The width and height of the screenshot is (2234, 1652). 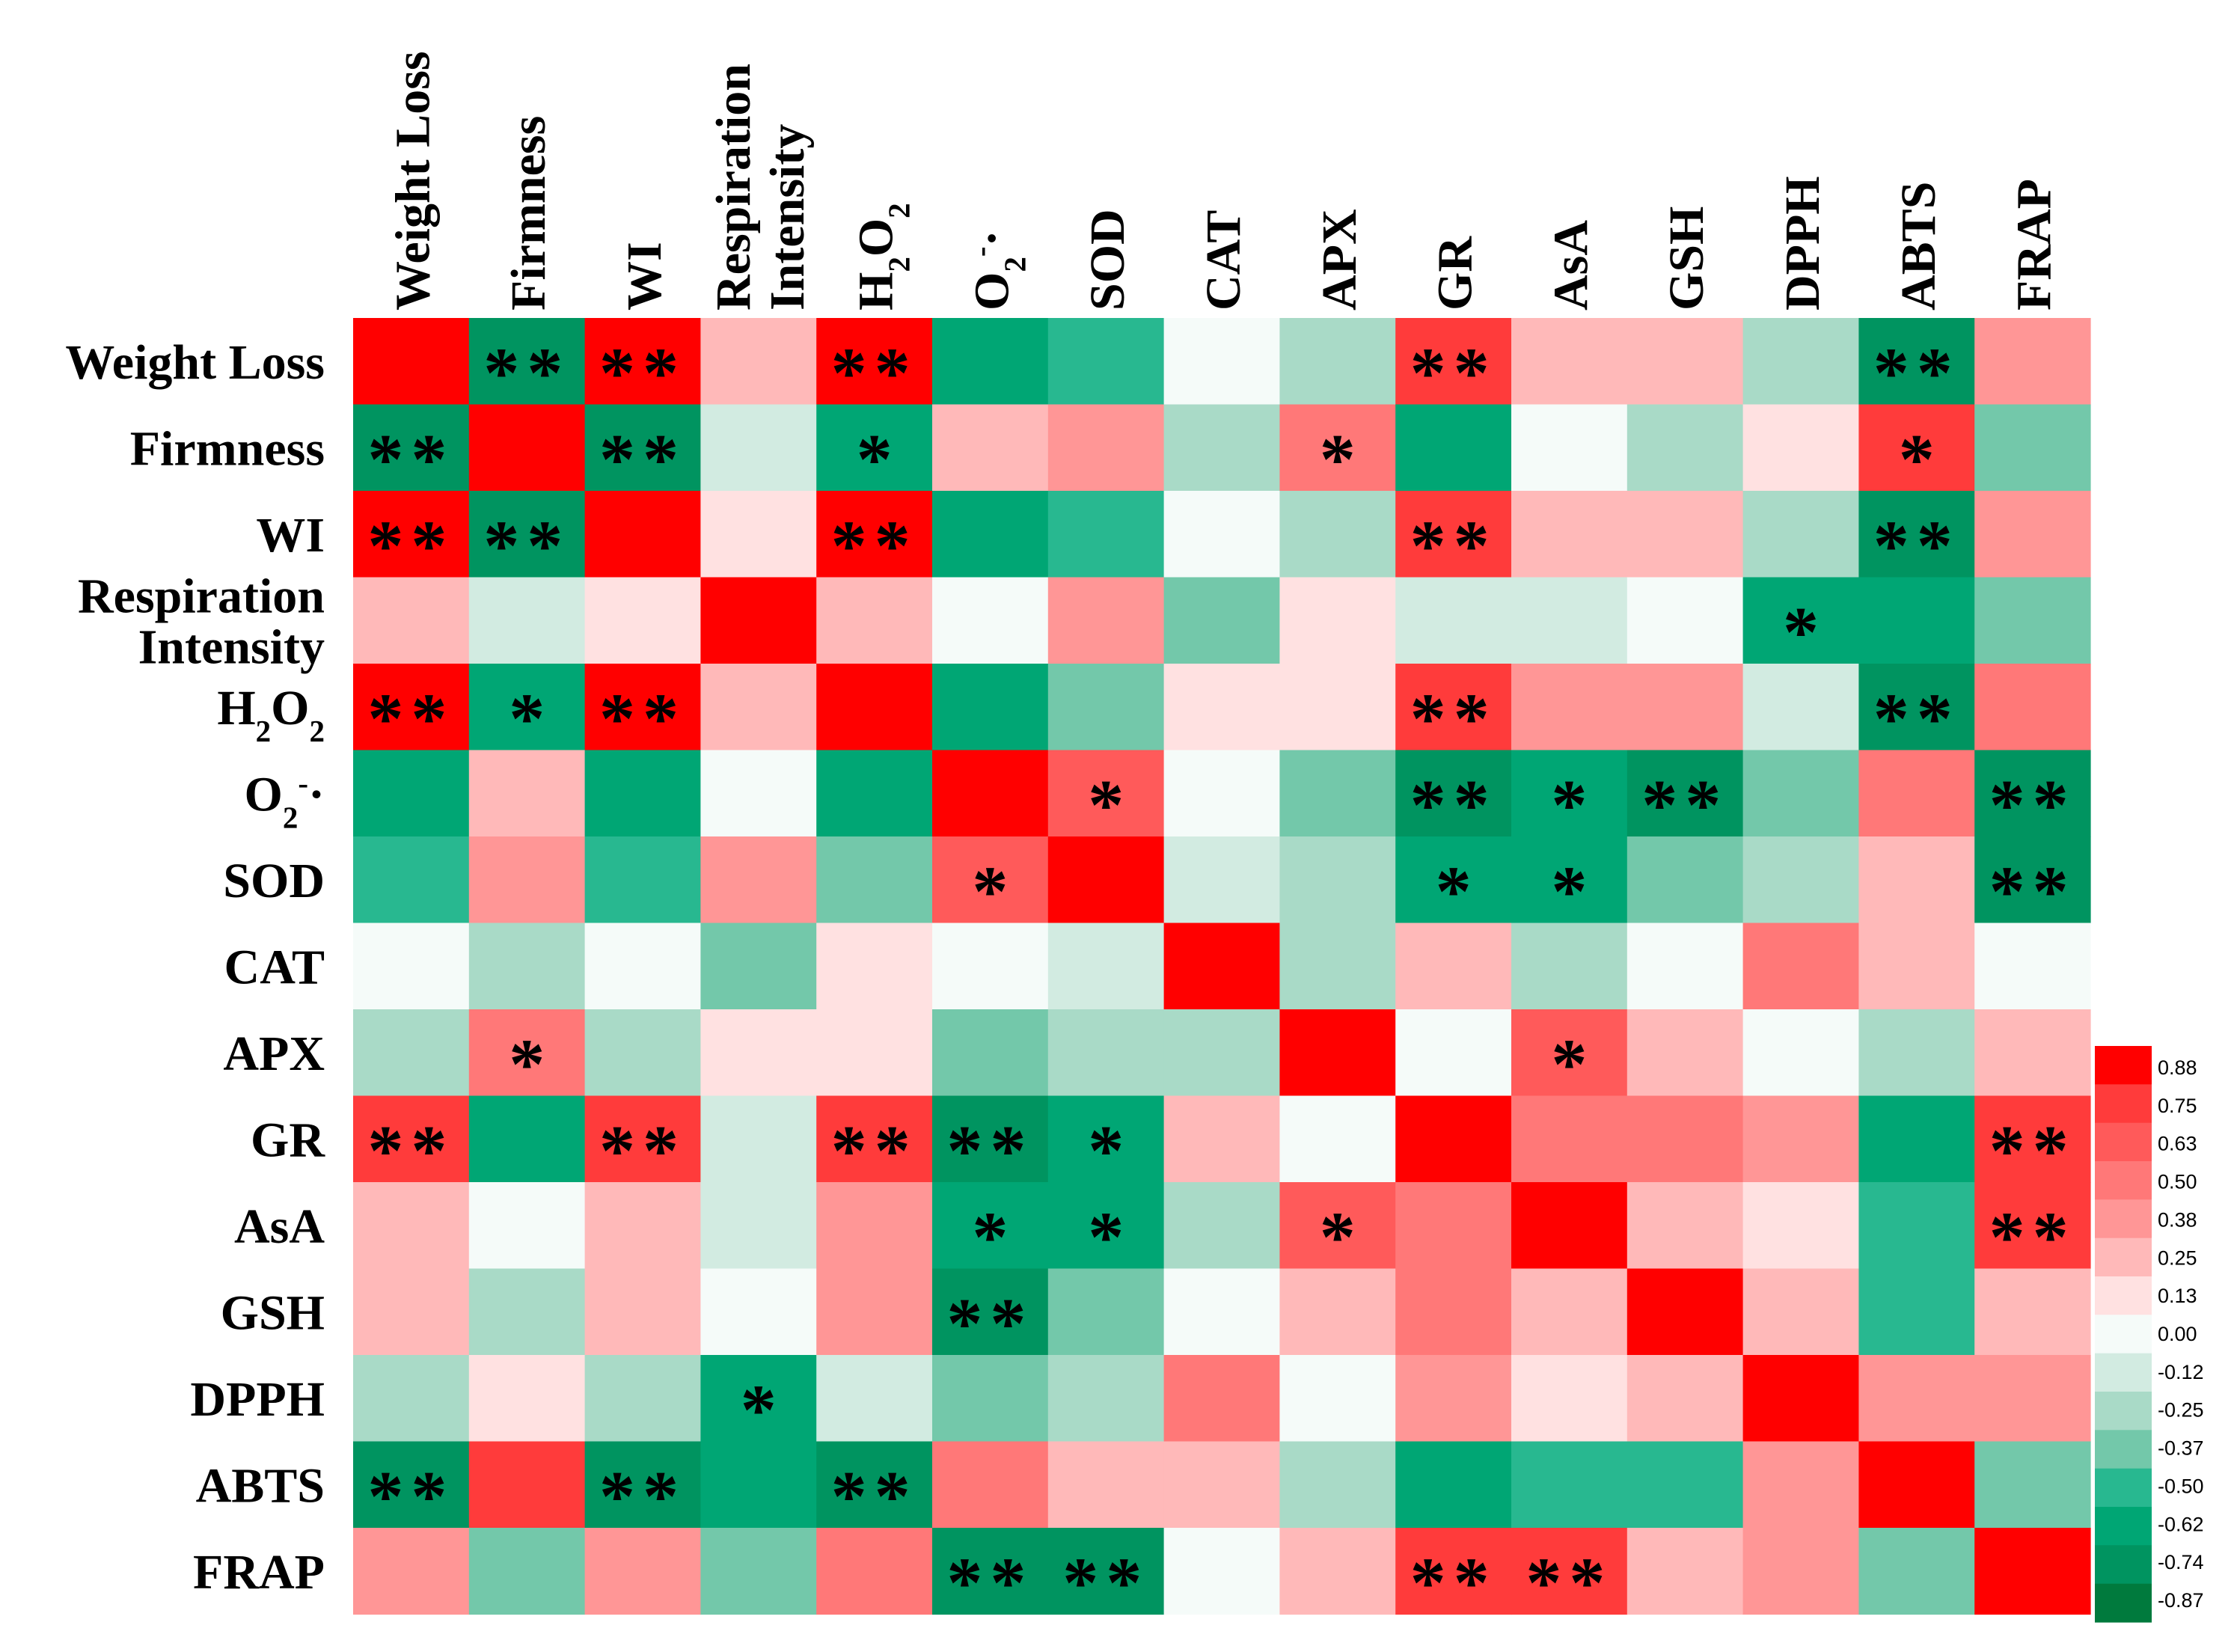 What do you see at coordinates (875, 459) in the screenshot?
I see `significance-firmness-h2o2: *` at bounding box center [875, 459].